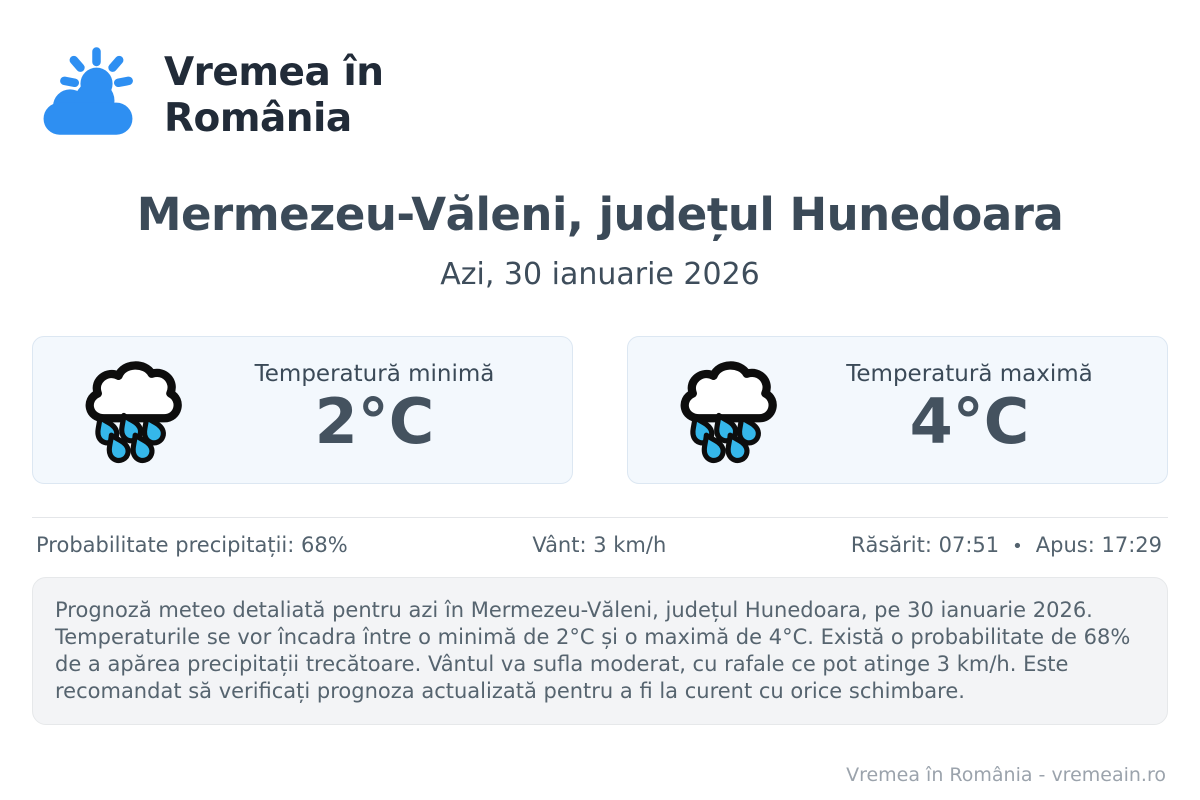 This screenshot has width=1200, height=800. What do you see at coordinates (258, 118) in the screenshot?
I see `logo-line2: România` at bounding box center [258, 118].